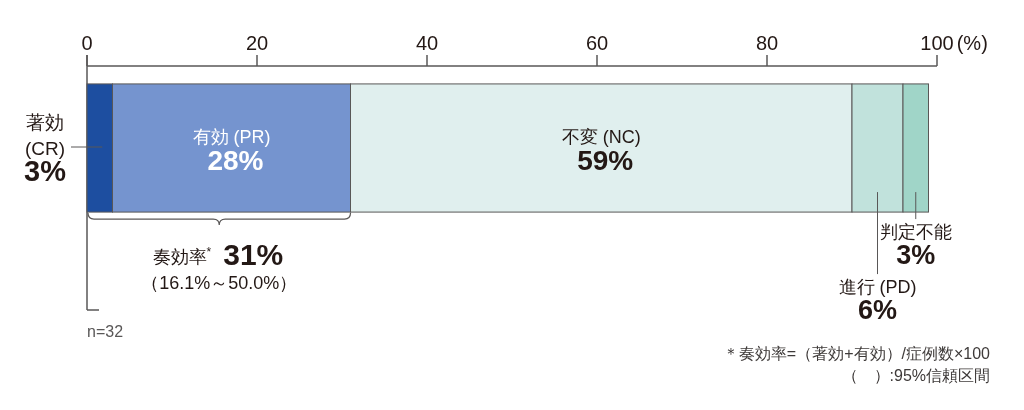 This screenshot has height=410, width=1024. What do you see at coordinates (597, 43) in the screenshot?
I see `x-tick-label: 60` at bounding box center [597, 43].